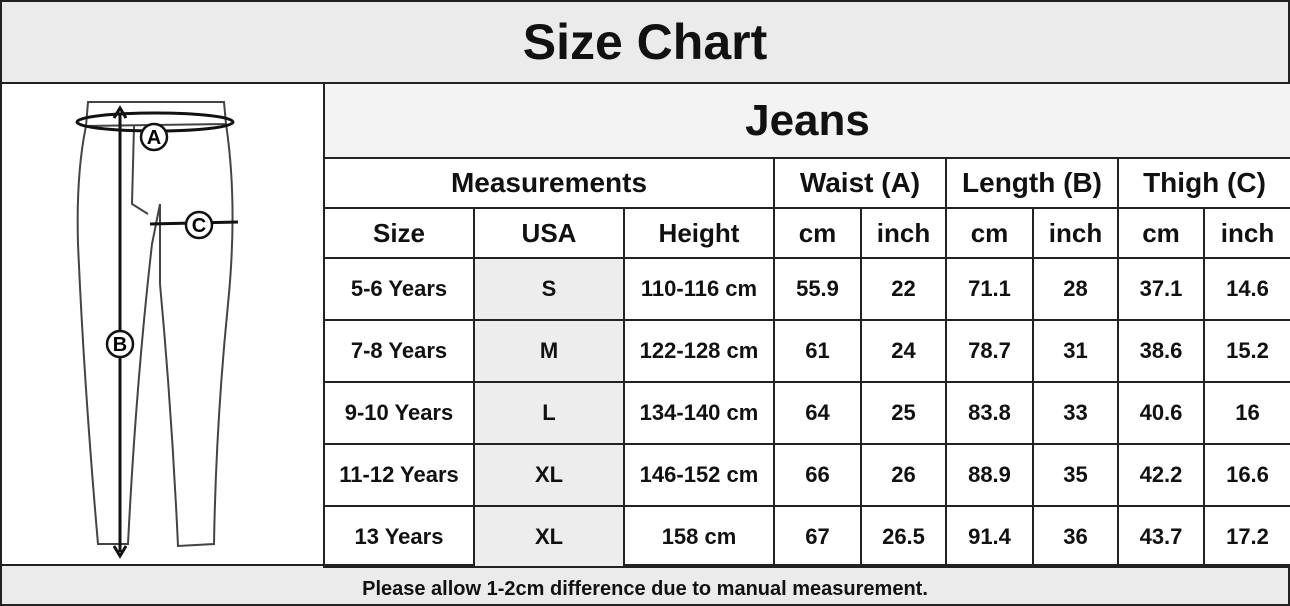 This screenshot has height=606, width=1290. I want to click on diagram-label: A, so click(154, 138).